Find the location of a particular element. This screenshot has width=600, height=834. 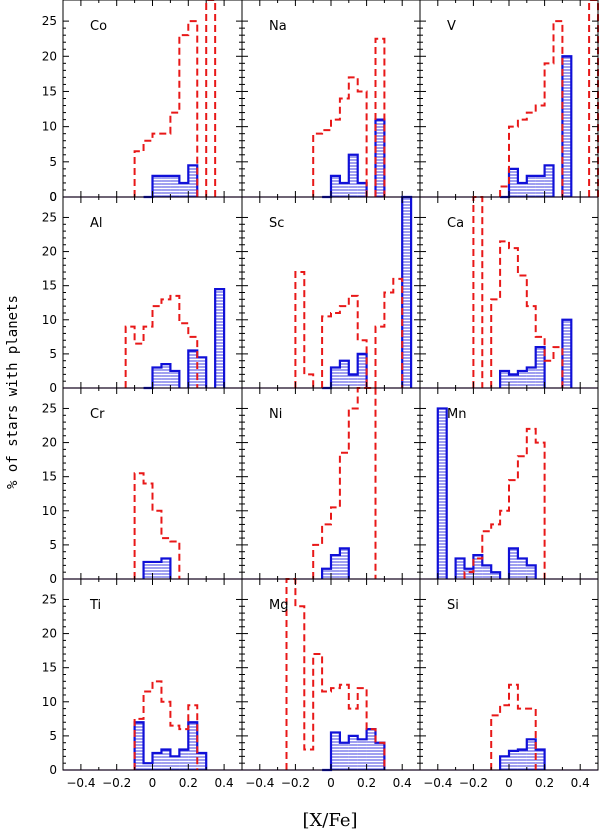

panel-label: Na is located at coordinates (278, 26).